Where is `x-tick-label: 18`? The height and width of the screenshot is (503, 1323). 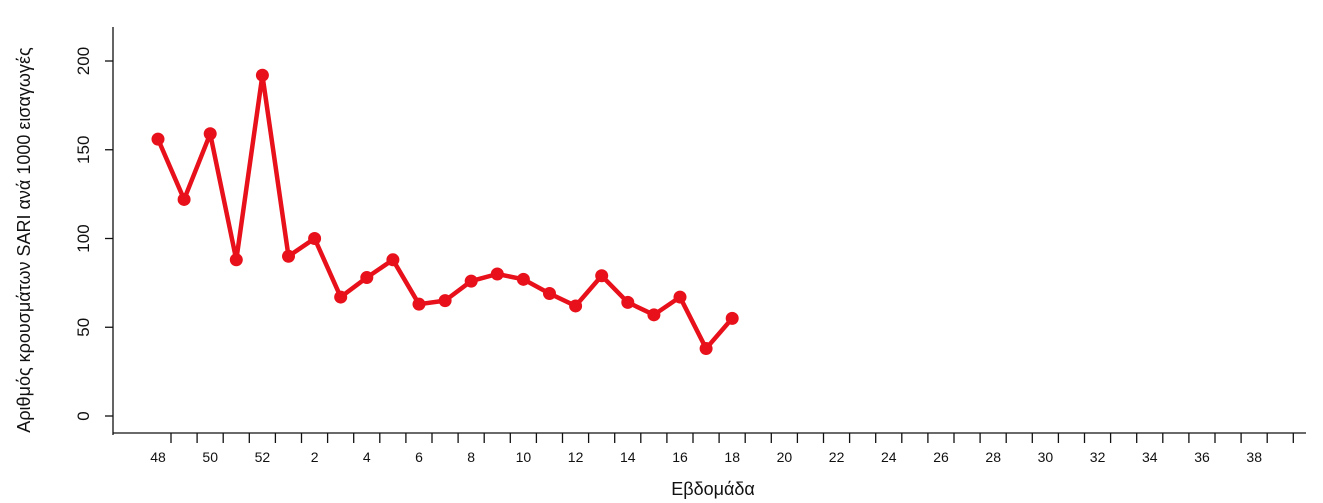 x-tick-label: 18 is located at coordinates (732, 457).